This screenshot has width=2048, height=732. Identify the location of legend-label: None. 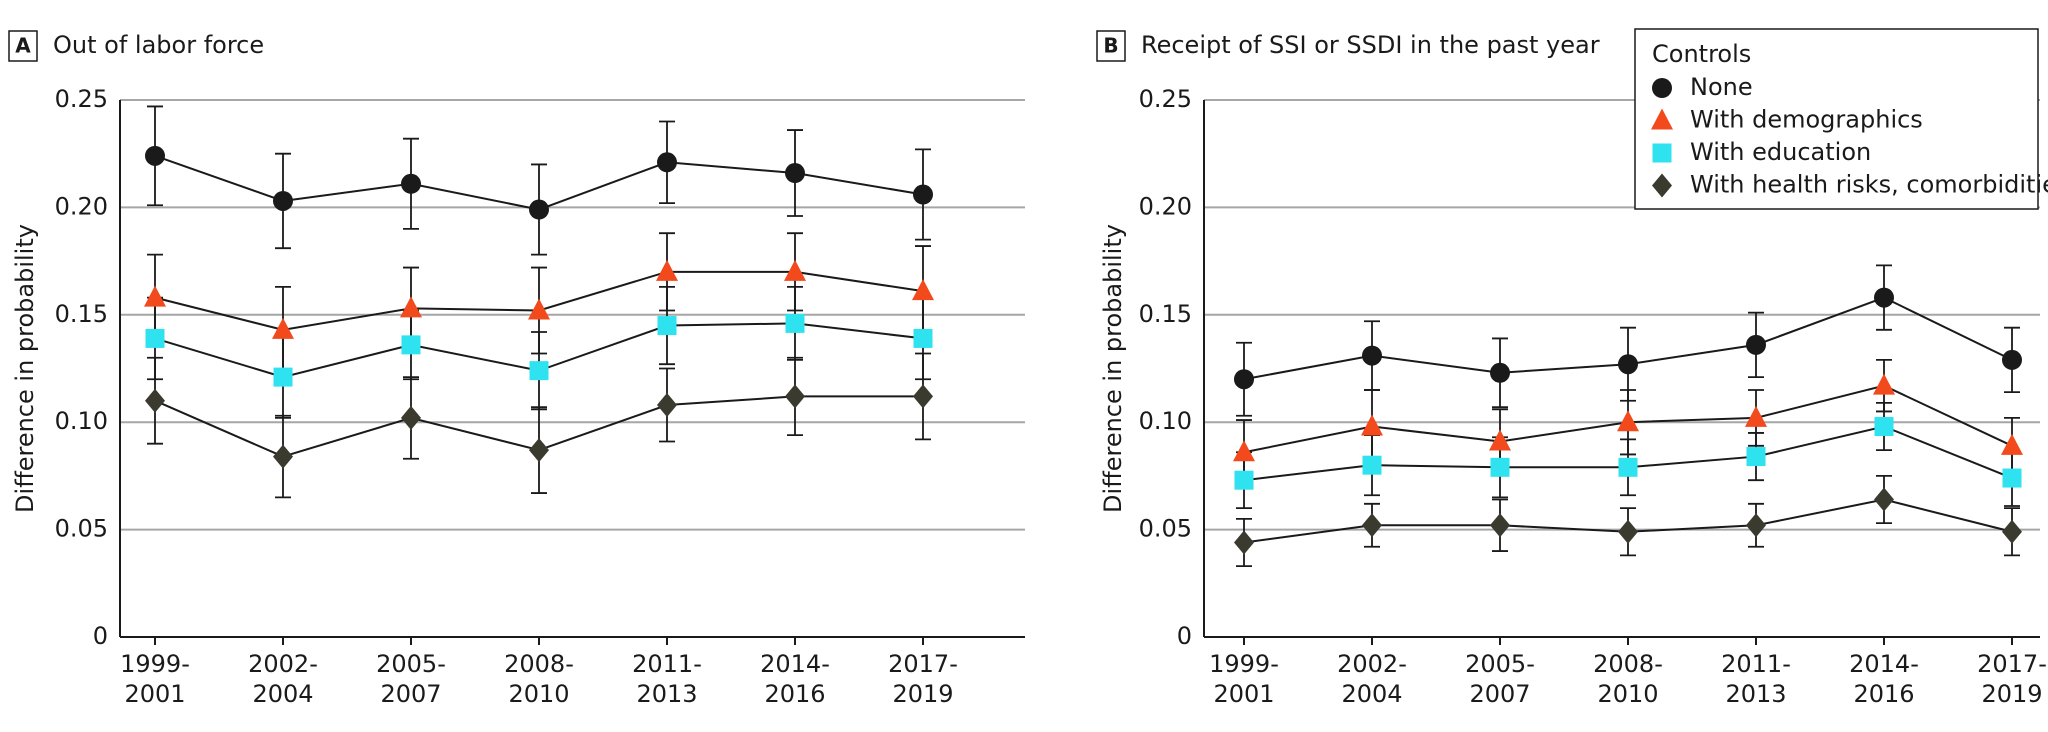
(1721, 87).